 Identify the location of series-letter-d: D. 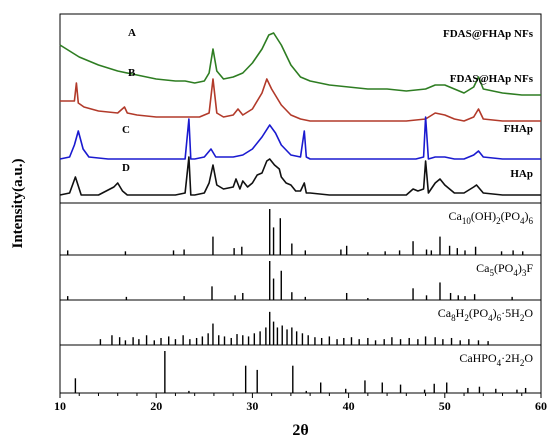
(126, 168).